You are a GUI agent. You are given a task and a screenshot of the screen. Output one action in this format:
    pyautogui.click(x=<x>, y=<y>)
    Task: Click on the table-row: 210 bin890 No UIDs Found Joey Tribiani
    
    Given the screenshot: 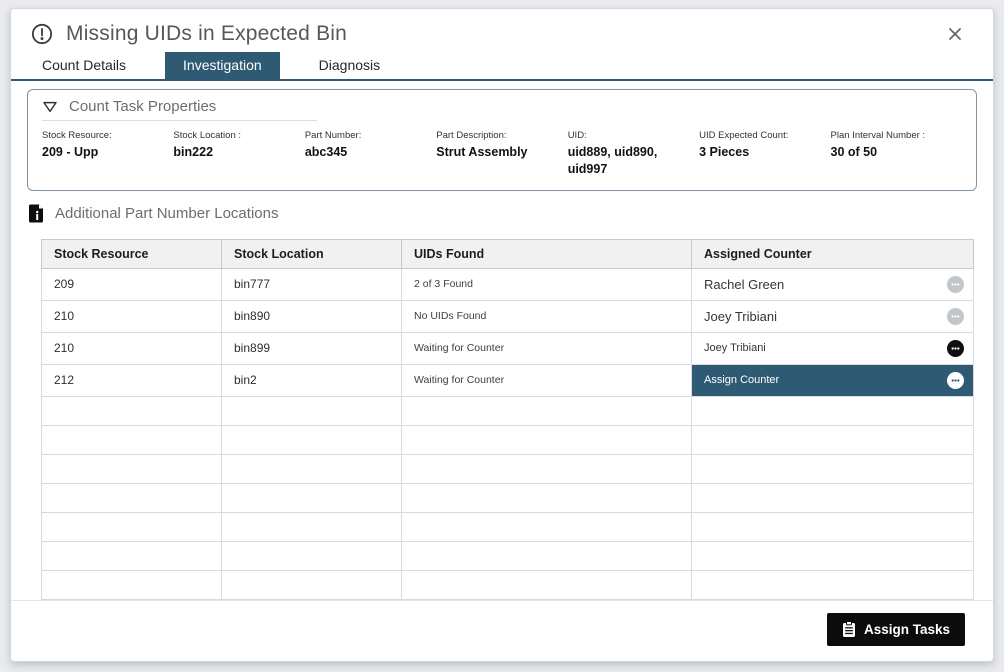 What is the action you would take?
    pyautogui.click(x=507, y=316)
    